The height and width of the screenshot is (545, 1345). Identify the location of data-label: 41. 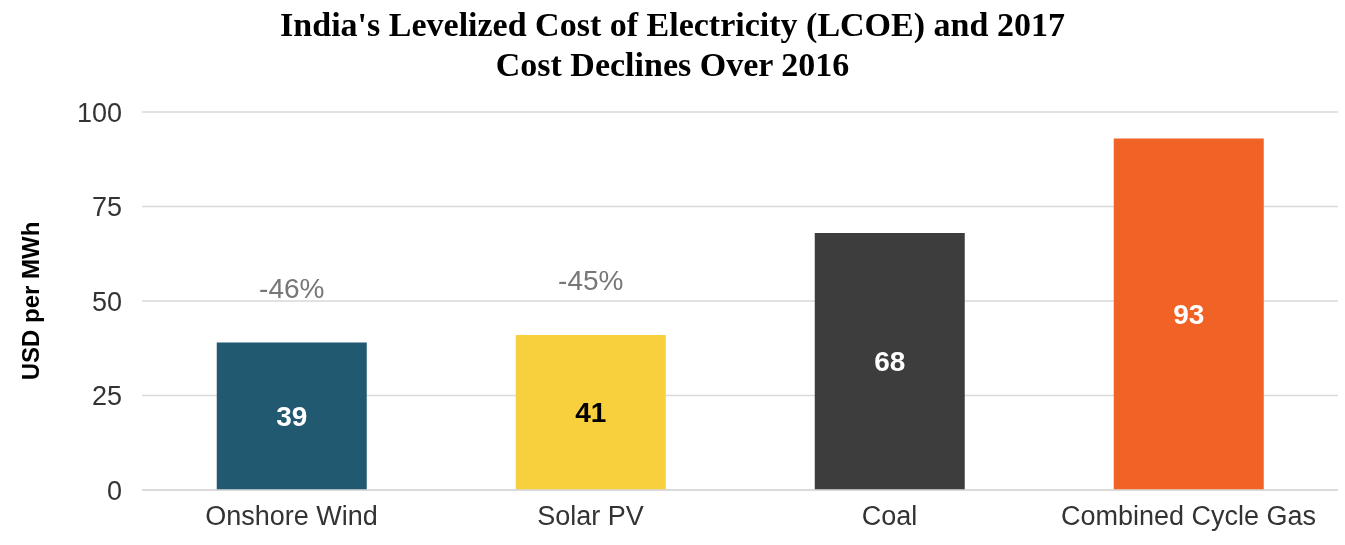
(591, 413).